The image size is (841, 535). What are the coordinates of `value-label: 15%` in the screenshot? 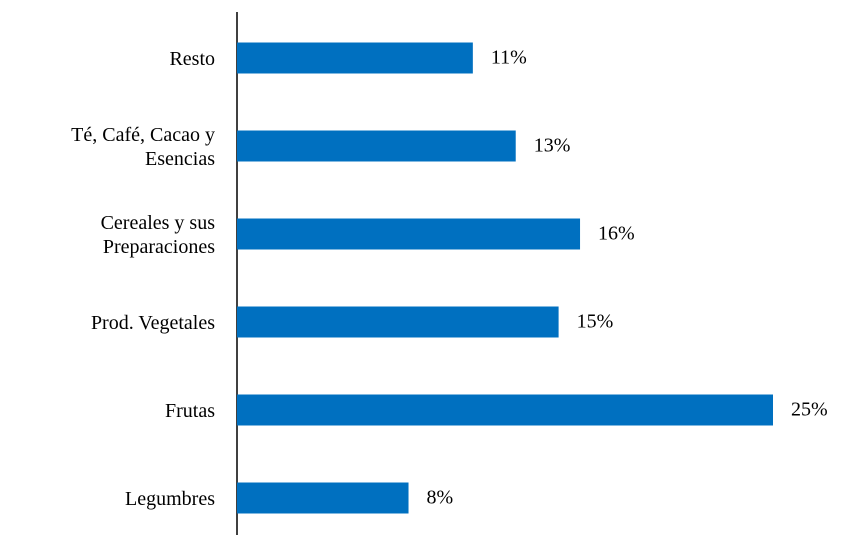 It's located at (595, 322).